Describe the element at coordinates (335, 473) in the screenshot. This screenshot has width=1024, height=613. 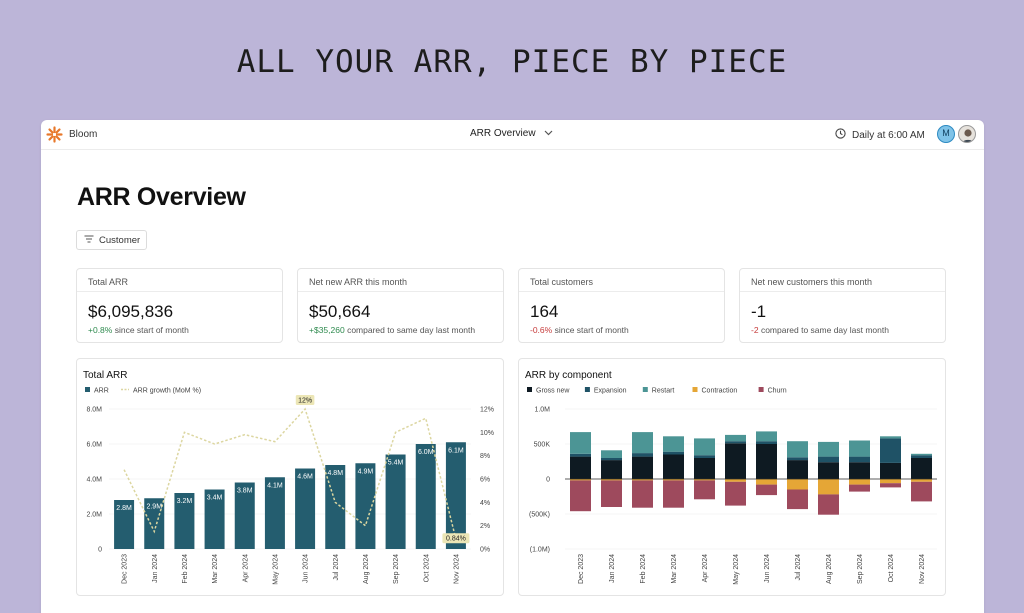
I see `bar-data-label: 4.8M` at that location.